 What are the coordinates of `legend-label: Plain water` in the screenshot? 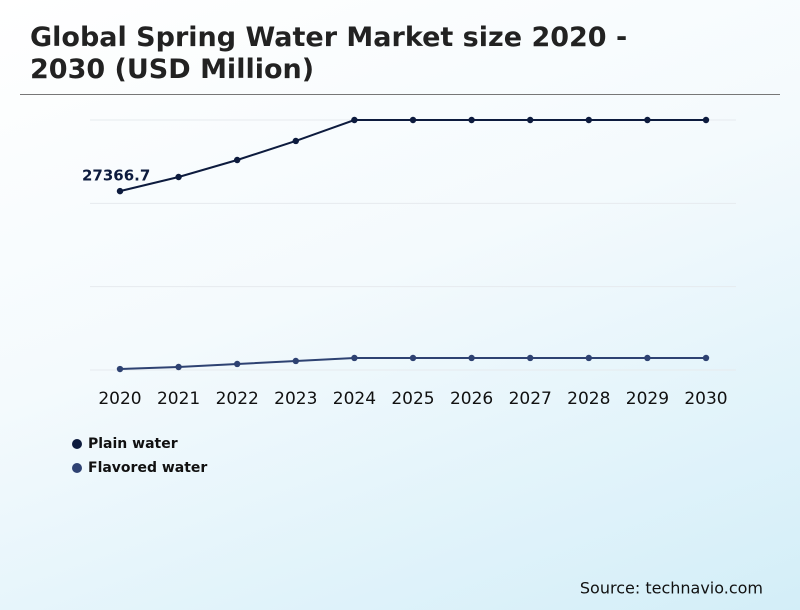 It's located at (133, 444).